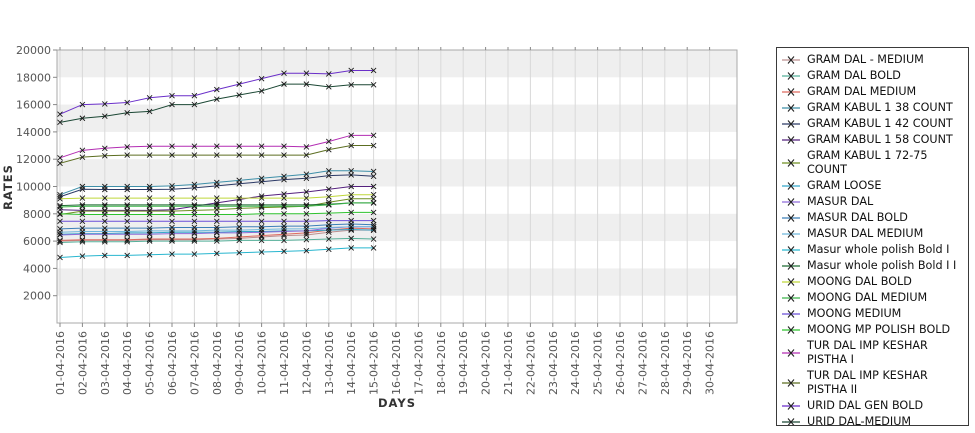  What do you see at coordinates (575, 363) in the screenshot?
I see `x-tick-label: 24-04-2016` at bounding box center [575, 363].